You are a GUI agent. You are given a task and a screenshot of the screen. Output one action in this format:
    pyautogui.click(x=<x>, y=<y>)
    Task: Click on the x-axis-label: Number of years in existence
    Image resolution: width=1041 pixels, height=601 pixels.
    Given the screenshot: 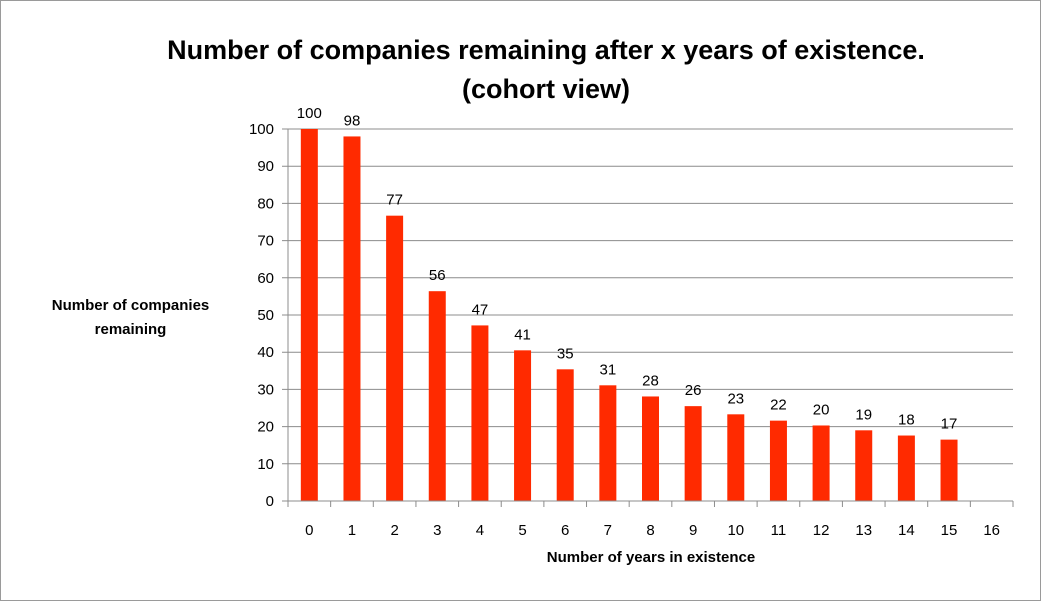 What is the action you would take?
    pyautogui.click(x=651, y=557)
    